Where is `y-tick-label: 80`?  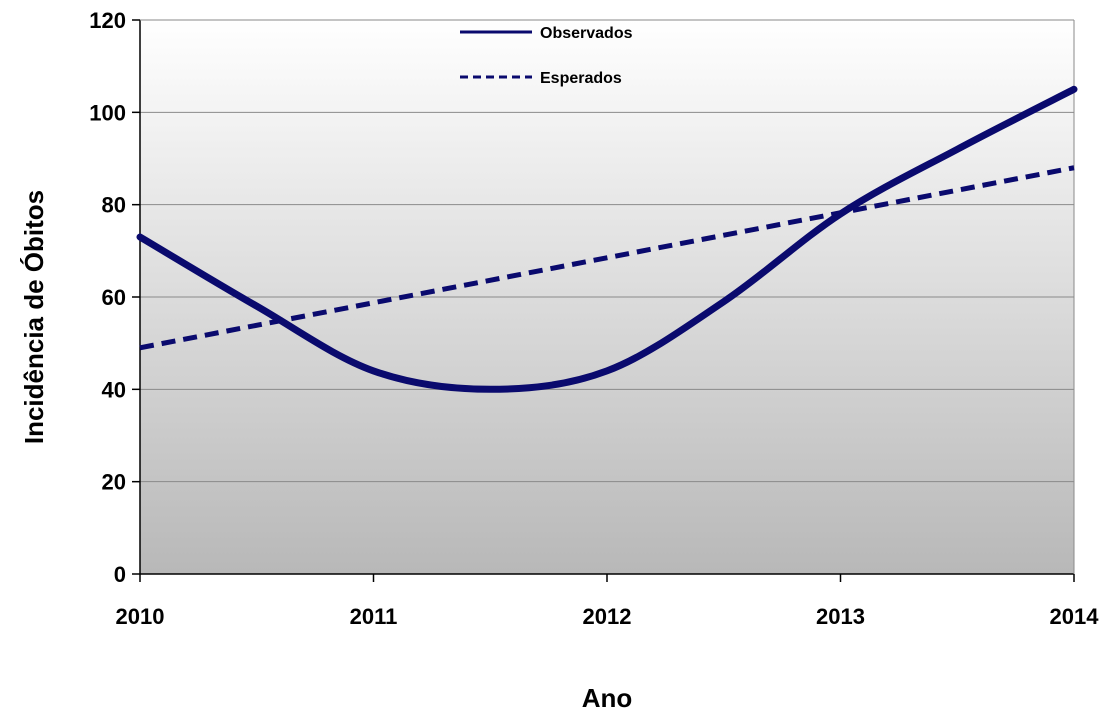 y-tick-label: 80 is located at coordinates (114, 205).